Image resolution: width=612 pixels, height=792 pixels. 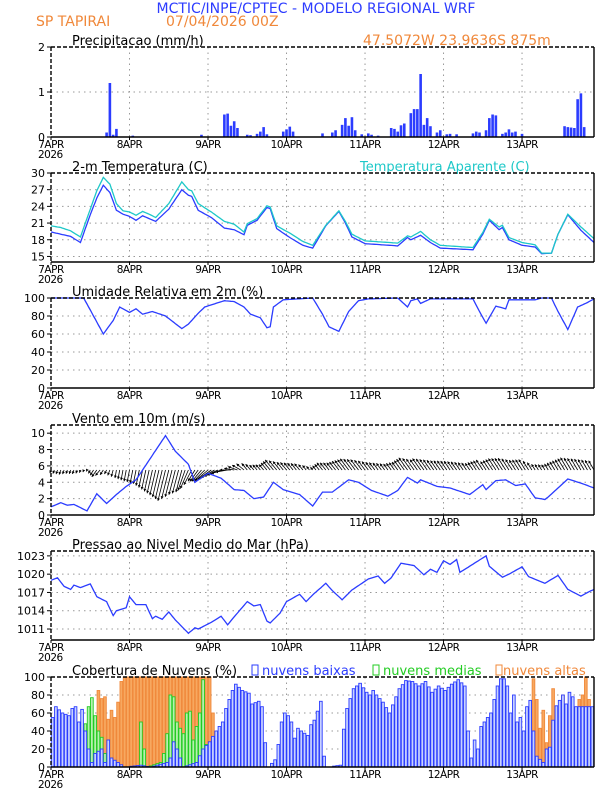 What do you see at coordinates (365, 270) in the screenshot?
I see `x-tick-label: 11APR` at bounding box center [365, 270].